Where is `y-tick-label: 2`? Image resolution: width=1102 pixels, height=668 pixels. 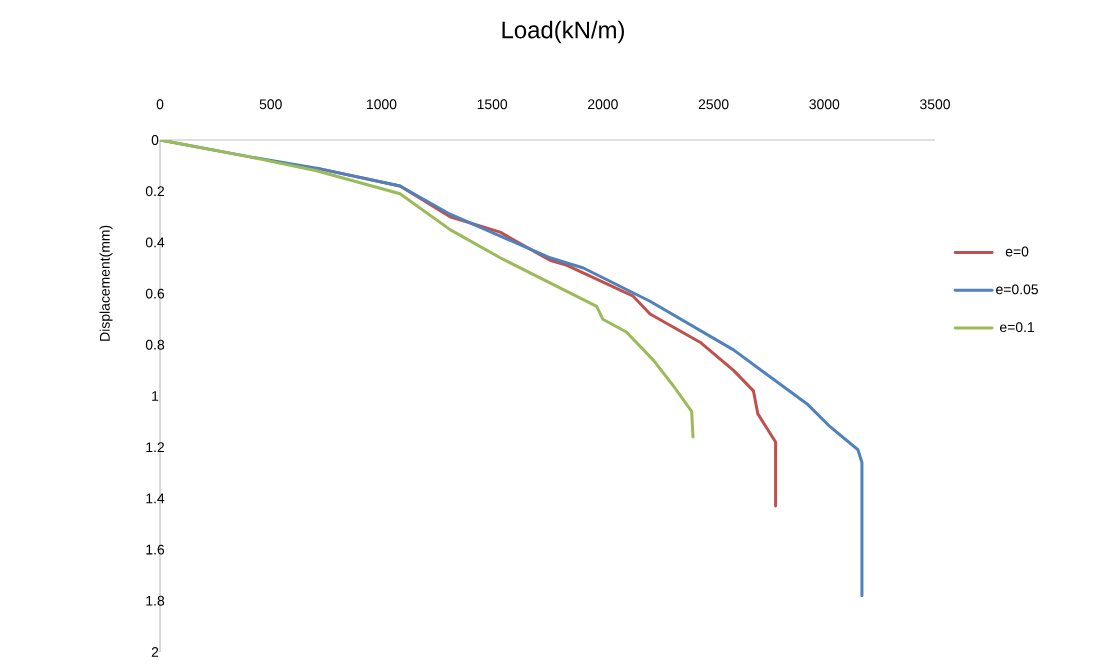 y-tick-label: 2 is located at coordinates (155, 652).